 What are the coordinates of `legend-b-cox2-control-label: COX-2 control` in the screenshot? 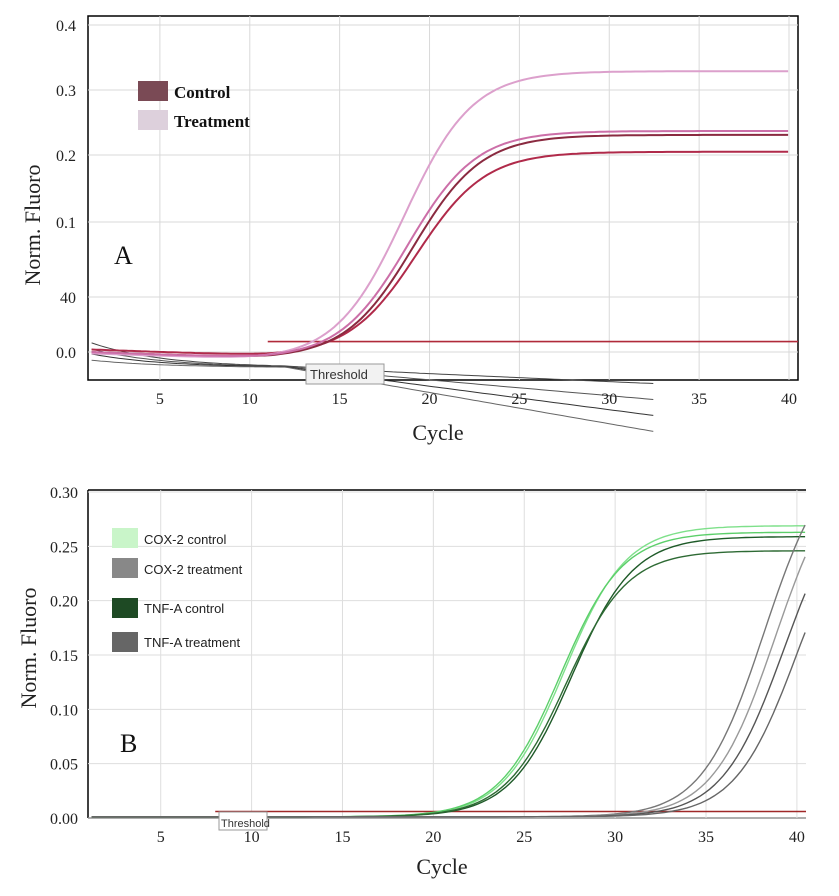 It's located at (185, 539).